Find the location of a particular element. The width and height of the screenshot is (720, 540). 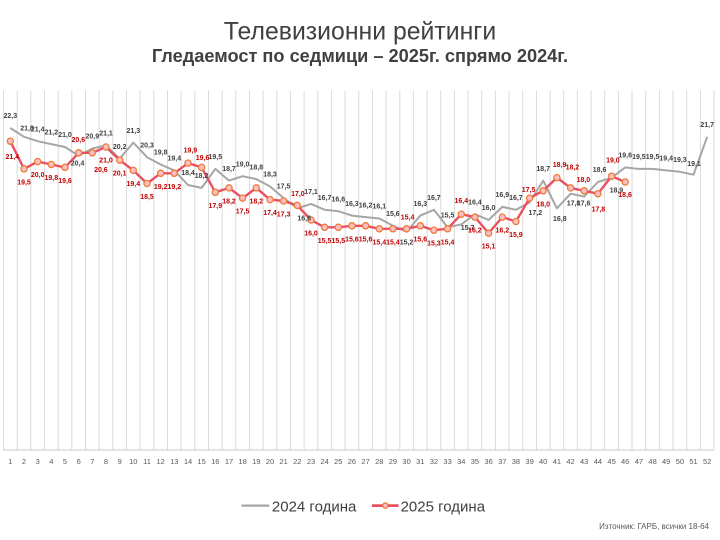

svg-text: 15,5 is located at coordinates (448, 216).